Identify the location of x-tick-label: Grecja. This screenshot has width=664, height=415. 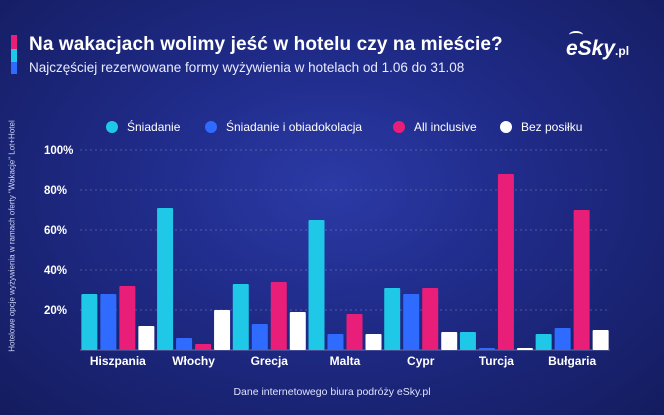
(270, 361).